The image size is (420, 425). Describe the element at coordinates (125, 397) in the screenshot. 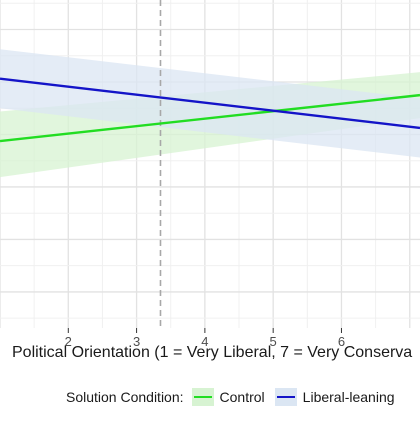

I see `legend-title: Solution Condition:` at that location.